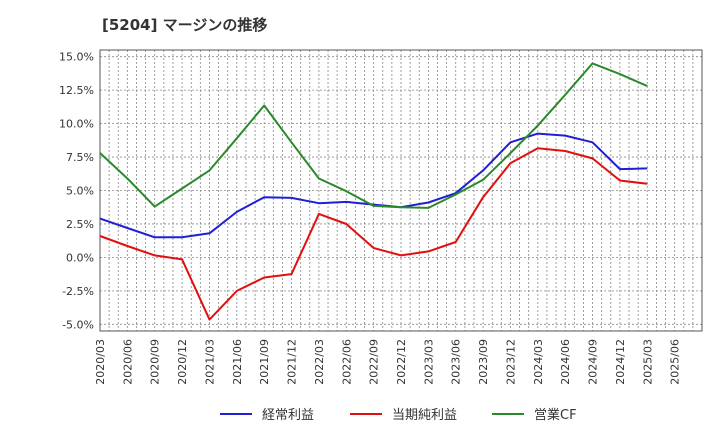  Describe the element at coordinates (237, 362) in the screenshot. I see `x-tick-label: 2021/06` at that location.